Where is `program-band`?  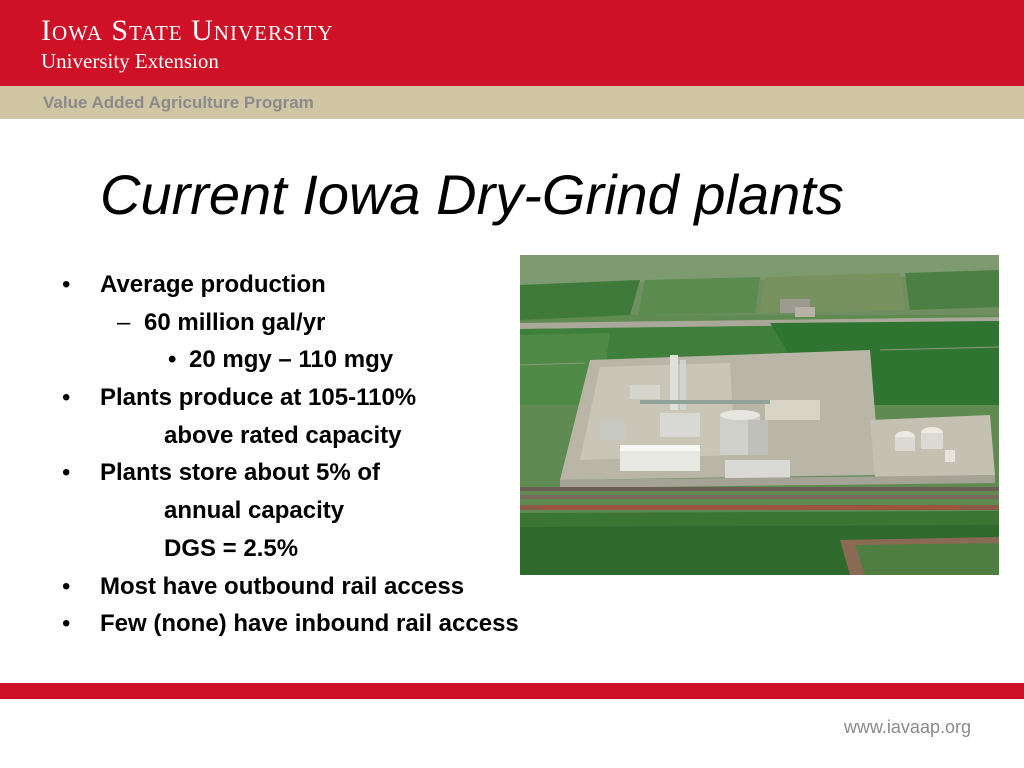 program-band is located at coordinates (512, 102).